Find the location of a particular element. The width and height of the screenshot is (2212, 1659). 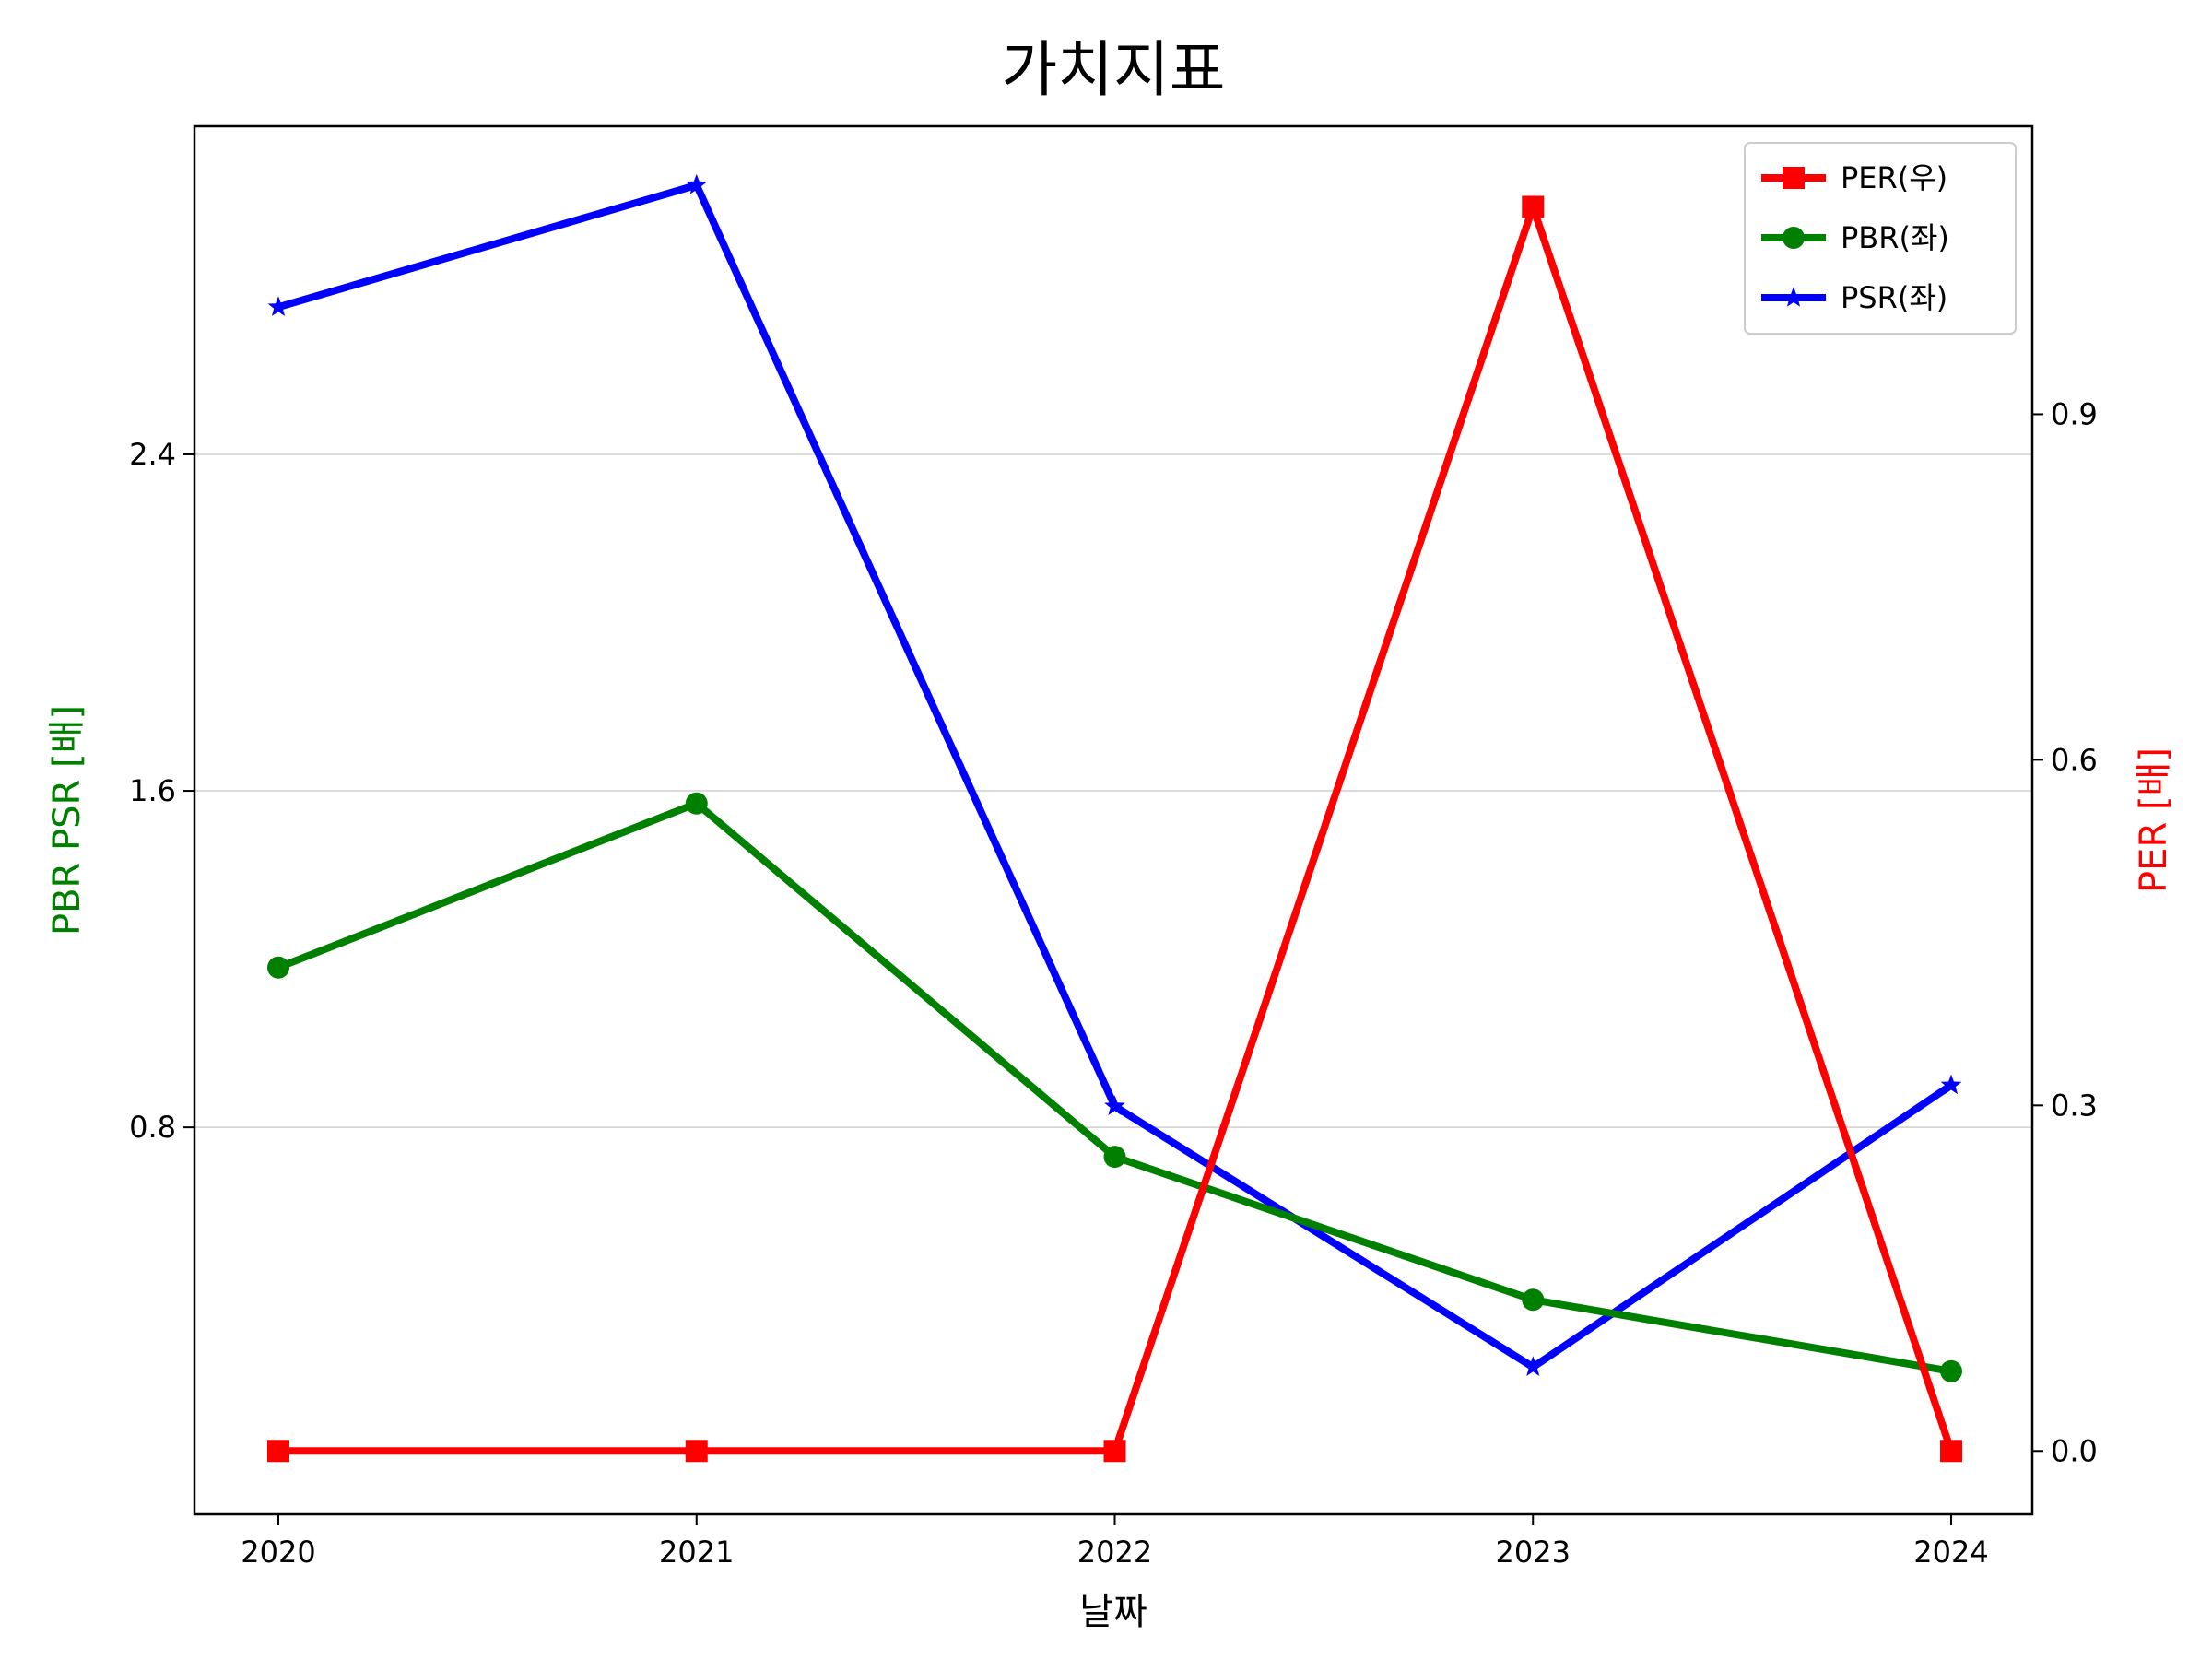

left-y-axis: 0.8 1.6 2.4 is located at coordinates (161, 791).